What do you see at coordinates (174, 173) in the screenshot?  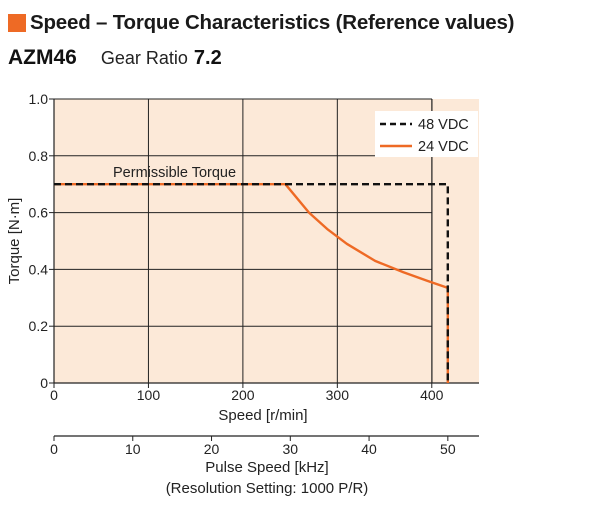 I see `permissible-torque-annotation: Permissible Torque` at bounding box center [174, 173].